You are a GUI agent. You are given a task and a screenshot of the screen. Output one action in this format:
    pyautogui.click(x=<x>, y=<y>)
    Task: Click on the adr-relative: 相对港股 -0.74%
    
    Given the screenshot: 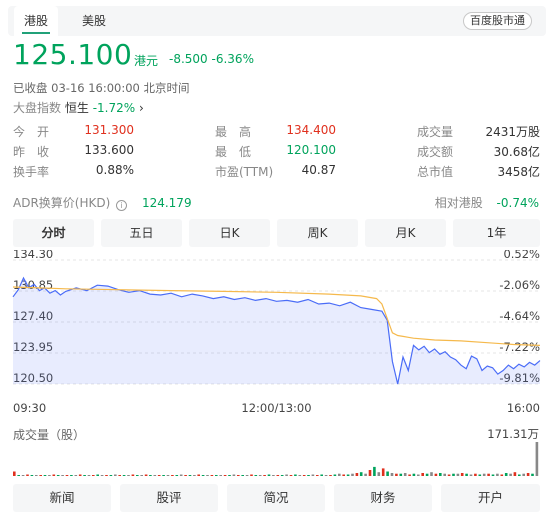 What is the action you would take?
    pyautogui.click(x=487, y=202)
    